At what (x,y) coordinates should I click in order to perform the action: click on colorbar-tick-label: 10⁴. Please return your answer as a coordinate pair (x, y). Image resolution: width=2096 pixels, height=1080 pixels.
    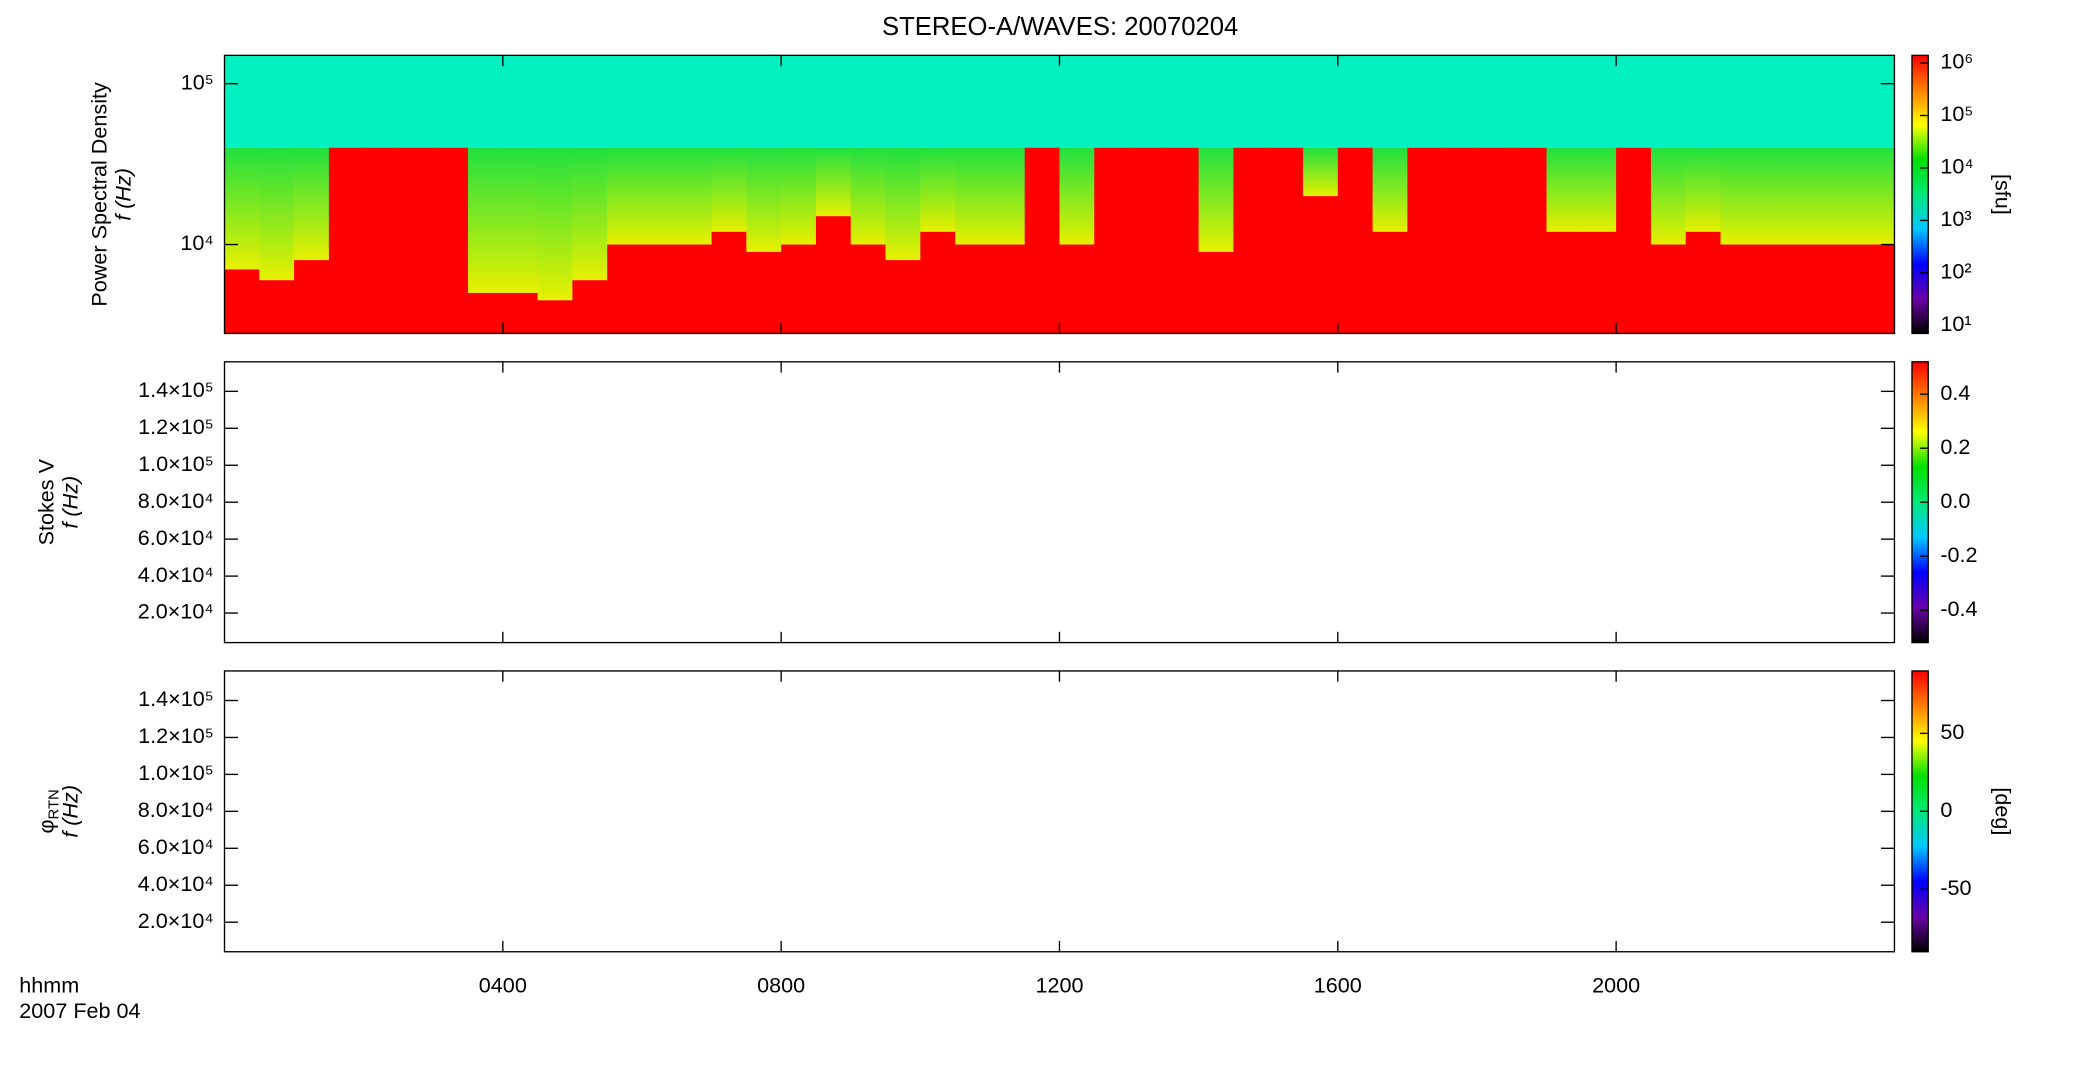
    Looking at the image, I should click on (1956, 166).